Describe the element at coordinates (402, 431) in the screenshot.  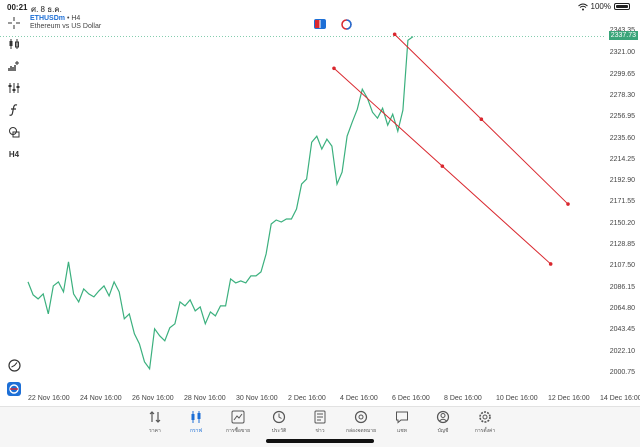
I see `tab-label: แชท` at that location.